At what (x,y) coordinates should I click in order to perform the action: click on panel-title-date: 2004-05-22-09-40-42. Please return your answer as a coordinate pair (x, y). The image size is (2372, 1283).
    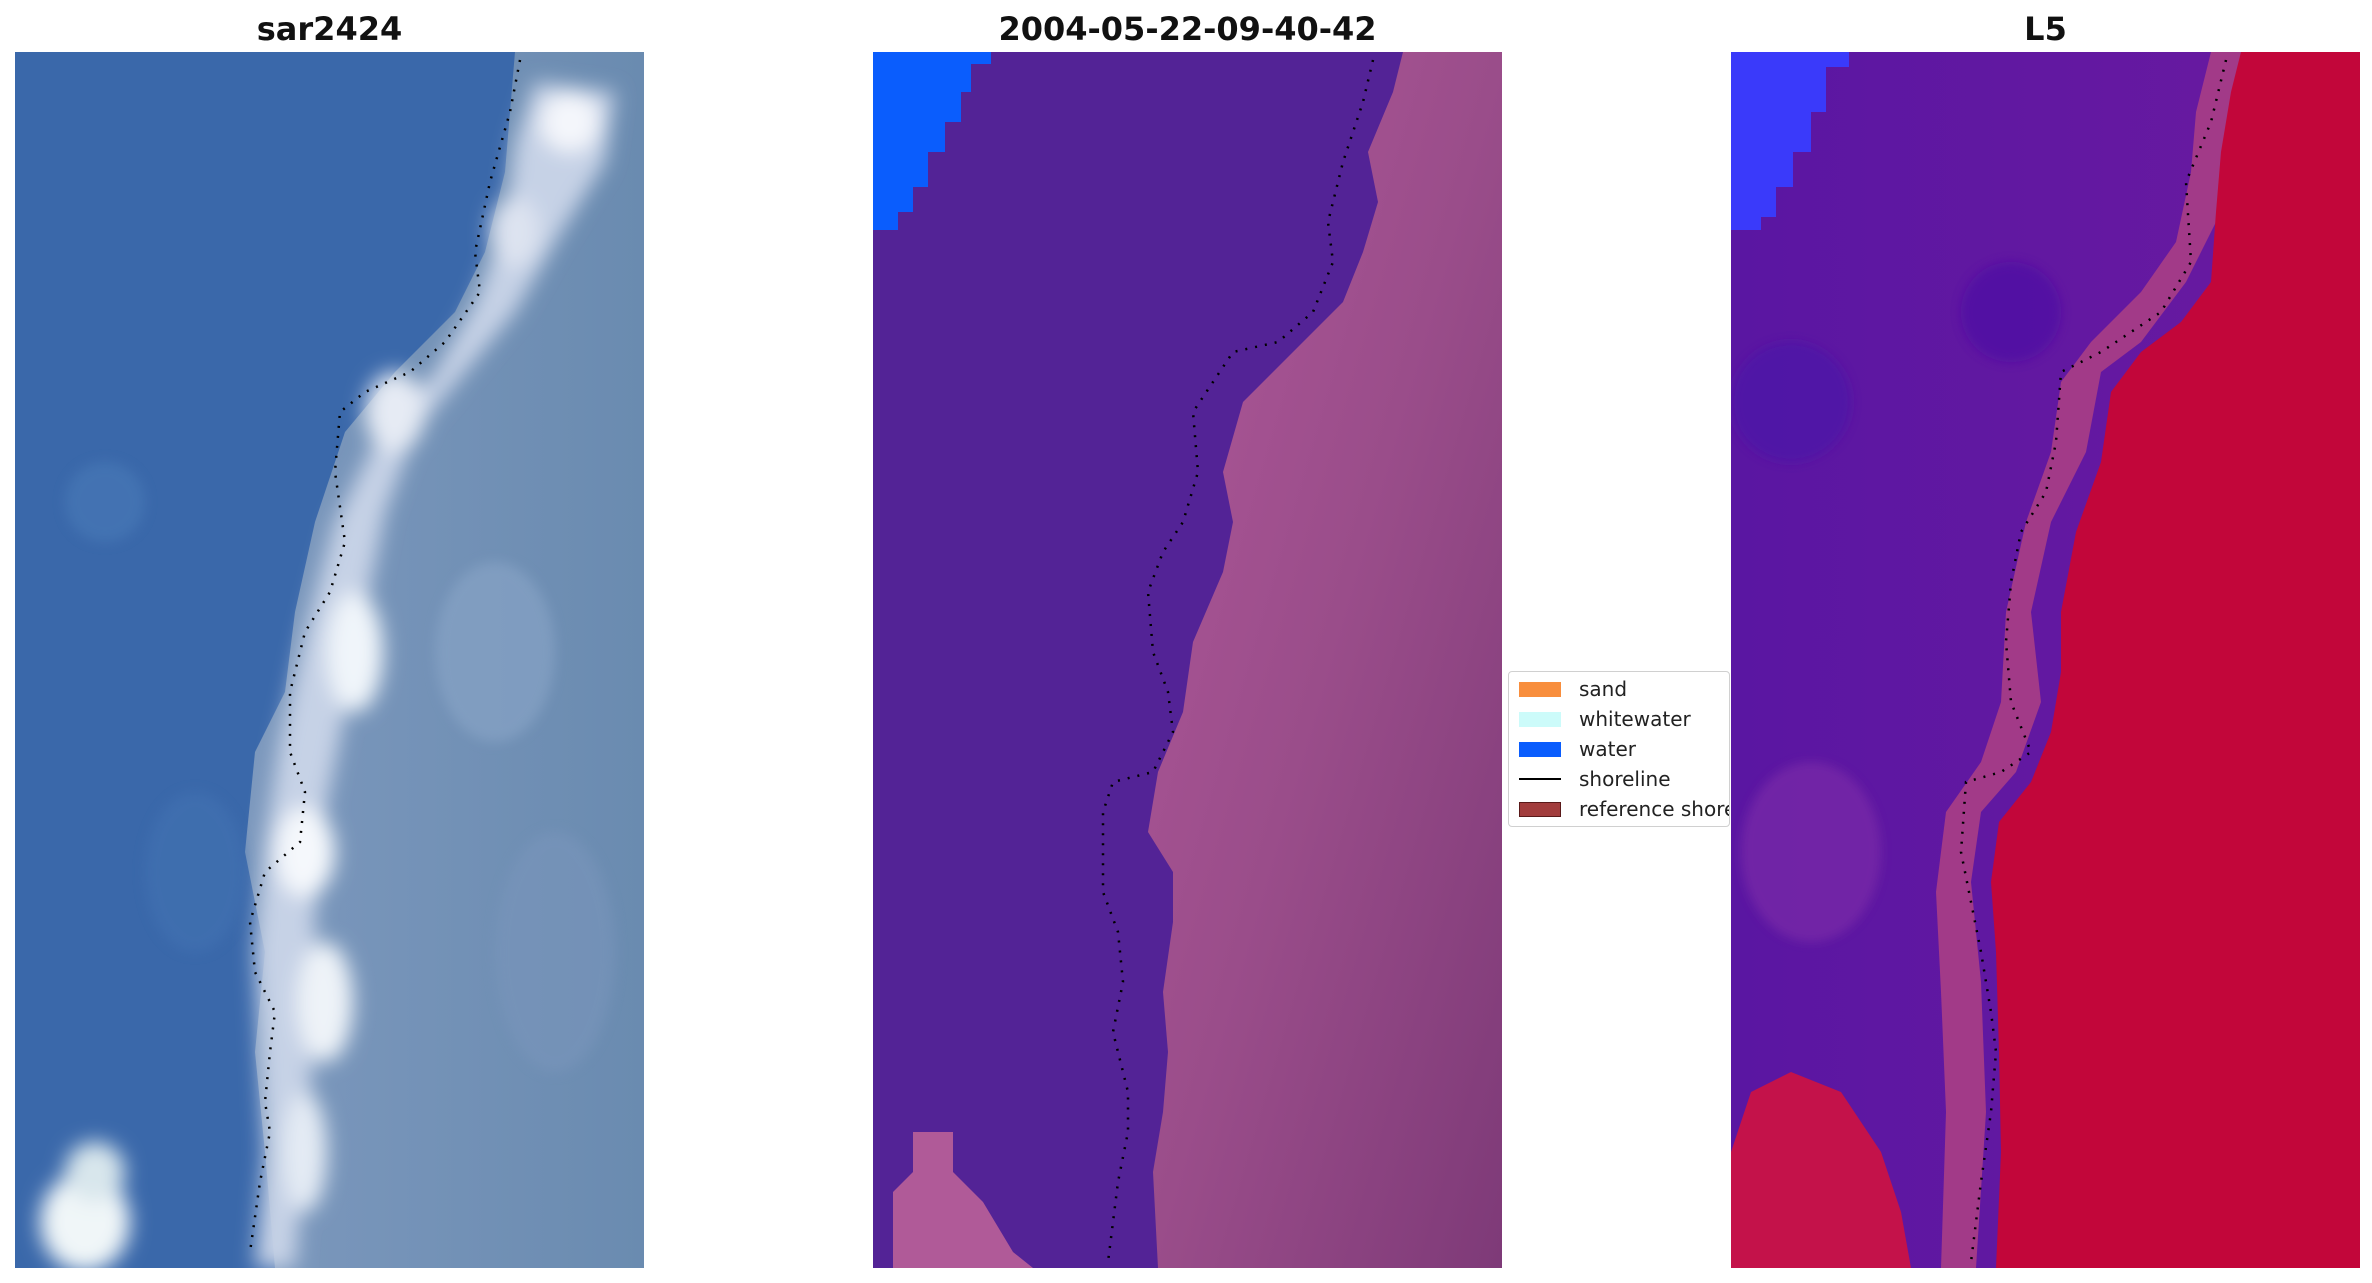
    Looking at the image, I should click on (1187, 29).